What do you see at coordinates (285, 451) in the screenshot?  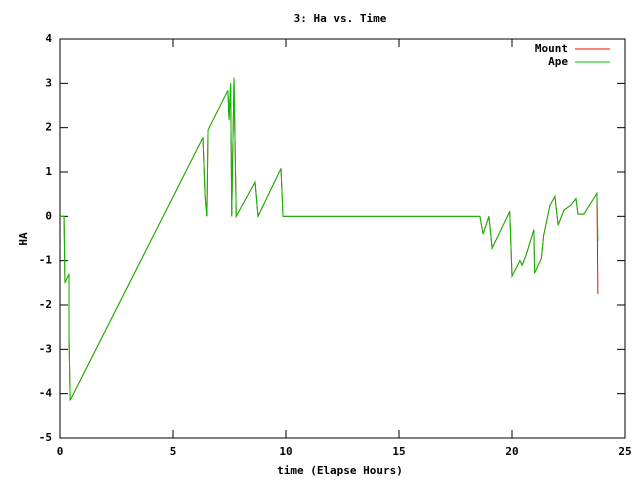 I see `x-tick-label: 10` at bounding box center [285, 451].